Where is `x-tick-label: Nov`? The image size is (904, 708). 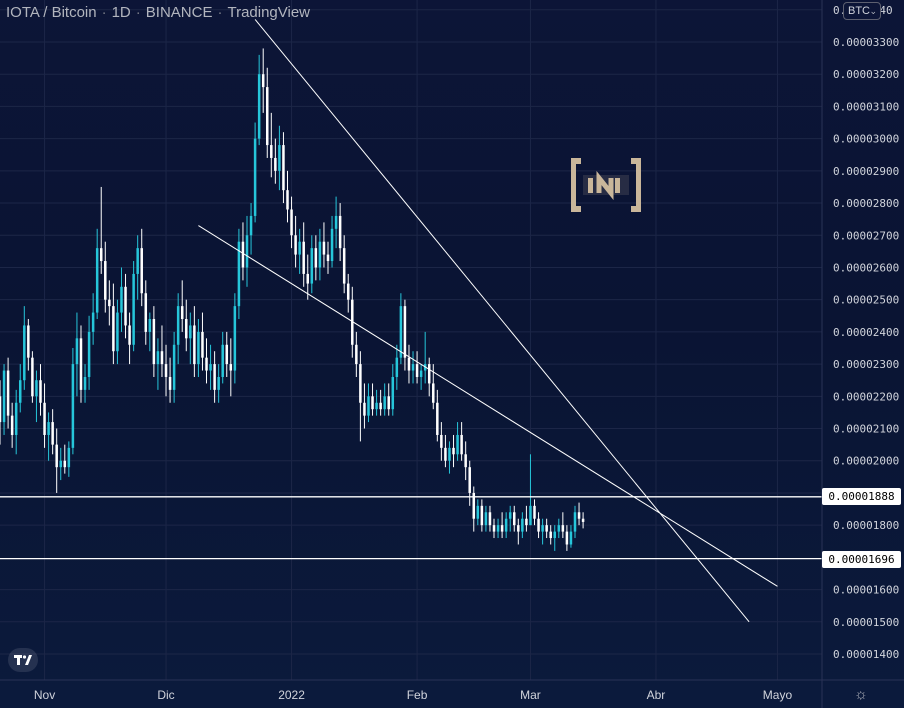
x-tick-label: Nov is located at coordinates (44, 695).